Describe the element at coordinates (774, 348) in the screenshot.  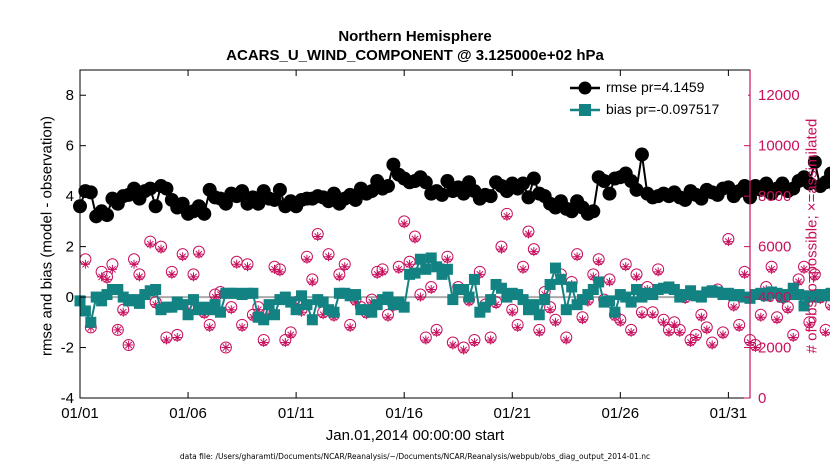
I see `y-right-tick-label: 2000` at that location.